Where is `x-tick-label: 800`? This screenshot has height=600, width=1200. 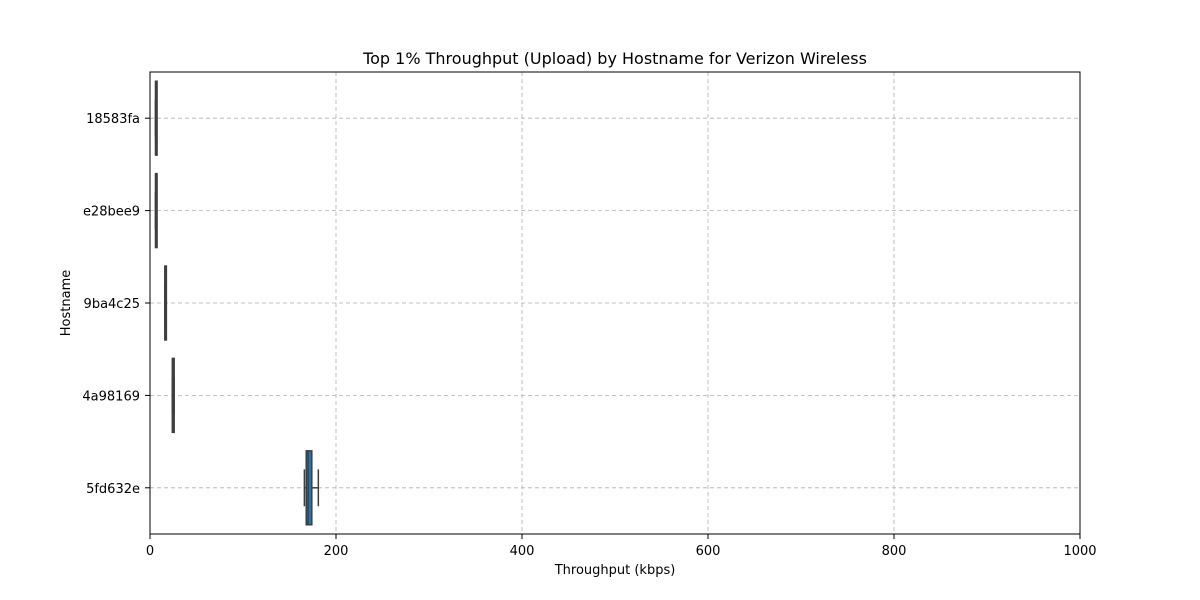
x-tick-label: 800 is located at coordinates (894, 551).